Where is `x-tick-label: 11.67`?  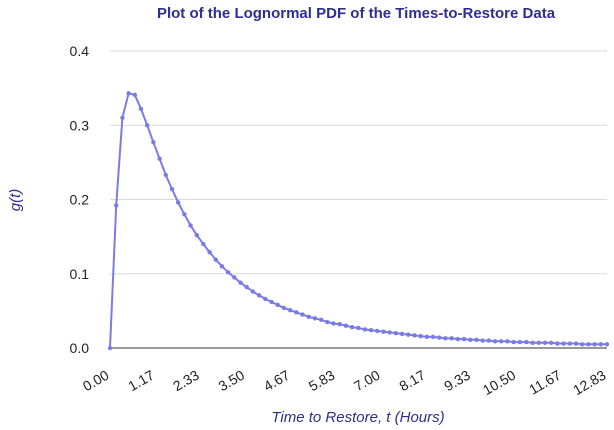 x-tick-label: 11.67 is located at coordinates (545, 382).